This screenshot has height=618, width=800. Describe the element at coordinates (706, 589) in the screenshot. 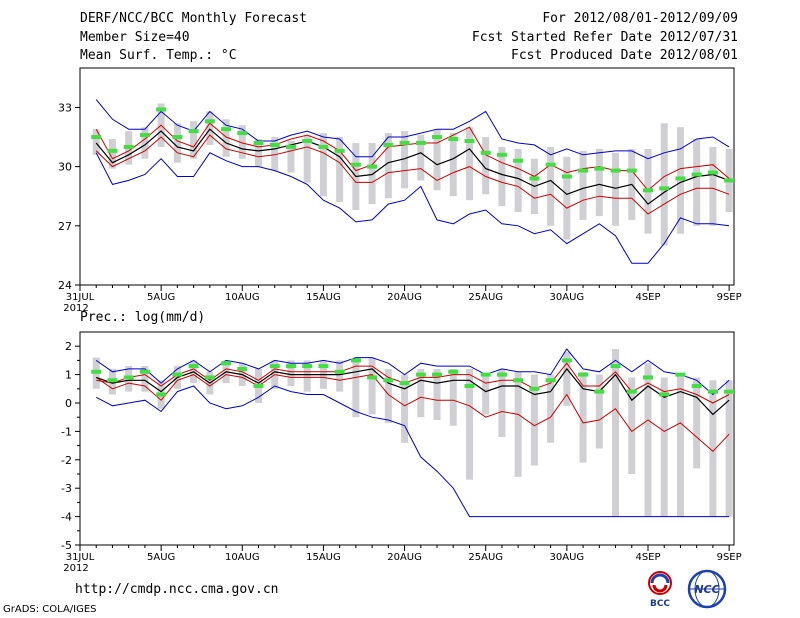

I see `ncc-logo-text: NCC` at that location.